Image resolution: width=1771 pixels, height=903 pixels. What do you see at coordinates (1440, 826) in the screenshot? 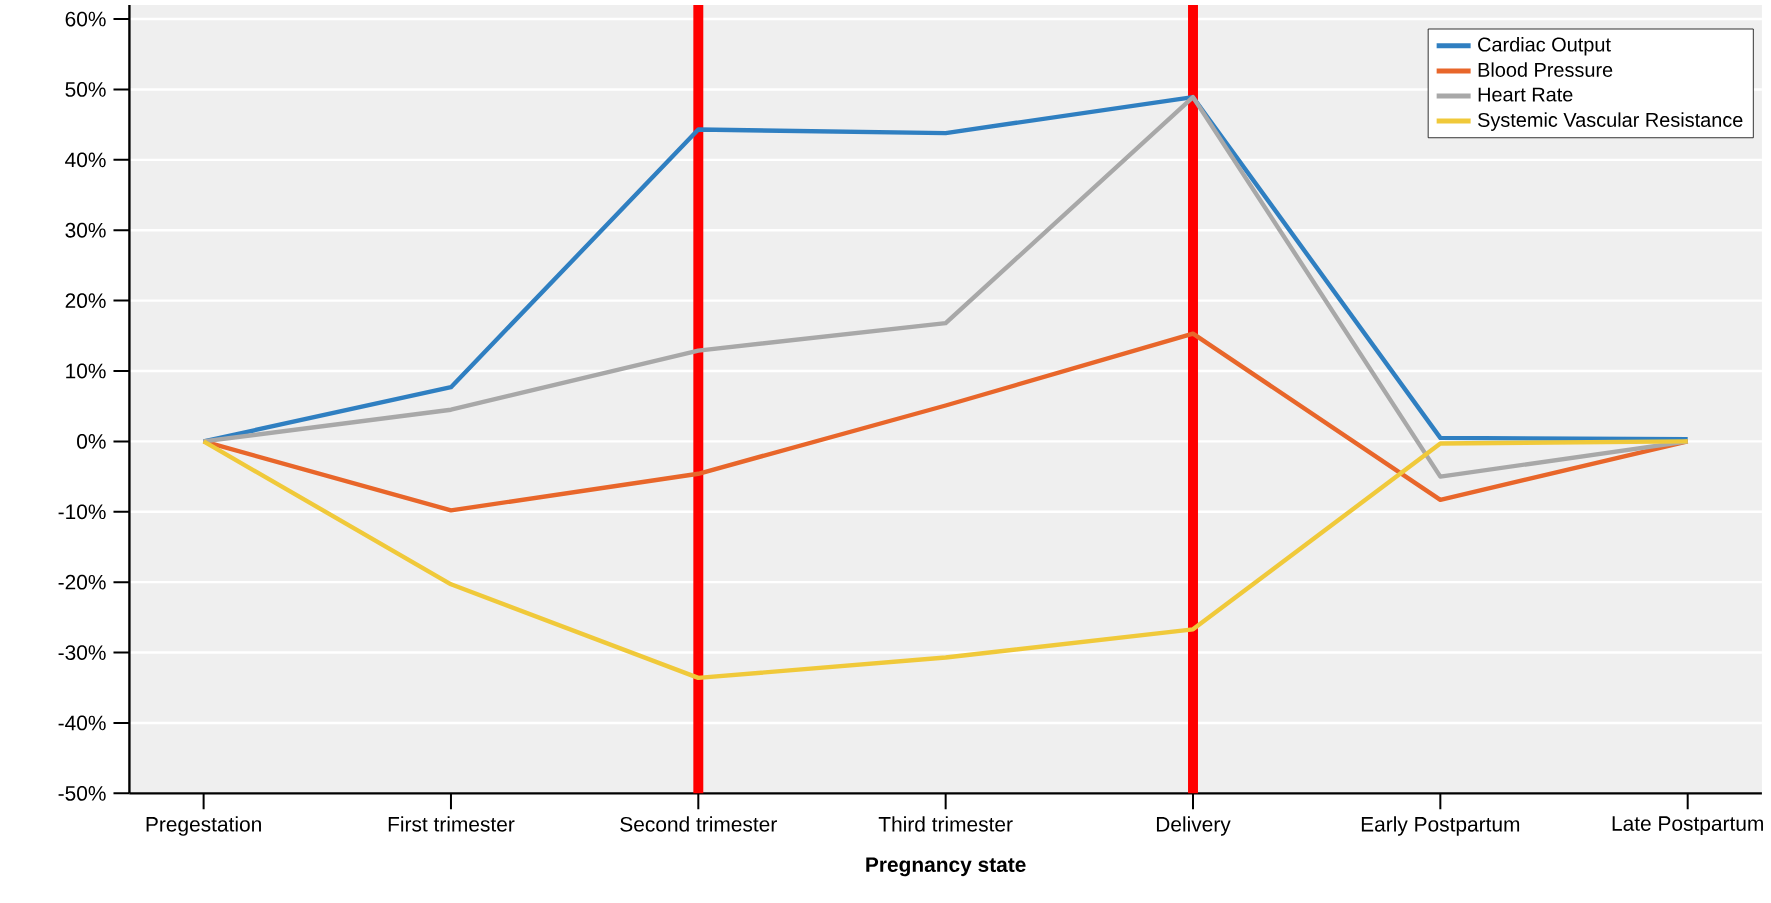
I see `x-tick-label: Early Postpartum` at bounding box center [1440, 826].